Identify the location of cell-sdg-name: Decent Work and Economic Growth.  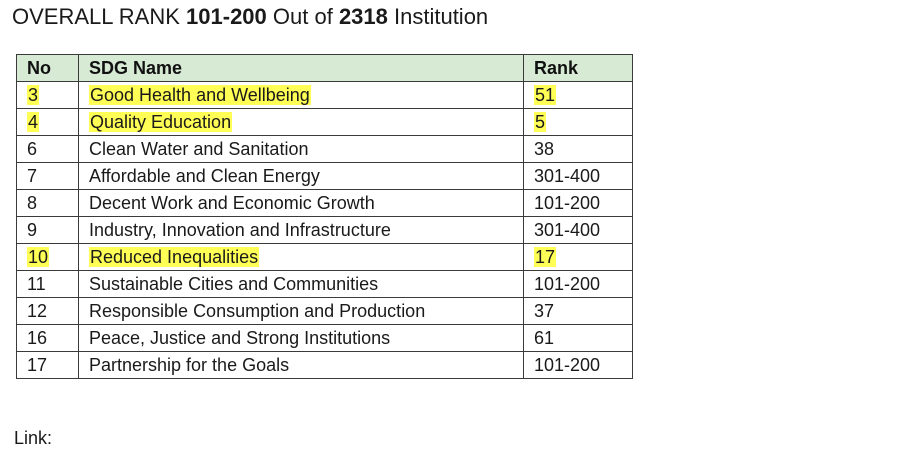
(301, 203).